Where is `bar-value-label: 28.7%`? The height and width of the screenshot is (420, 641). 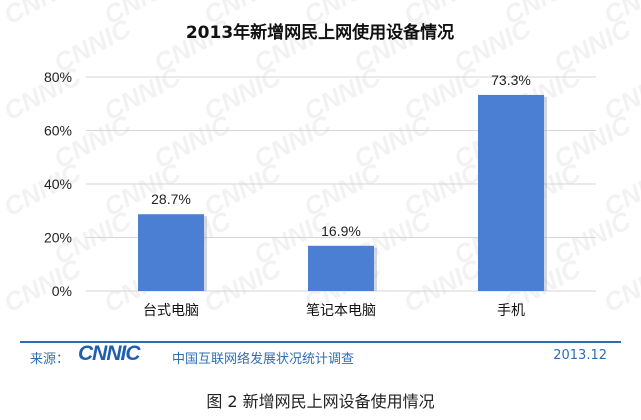
bar-value-label: 28.7% is located at coordinates (171, 199).